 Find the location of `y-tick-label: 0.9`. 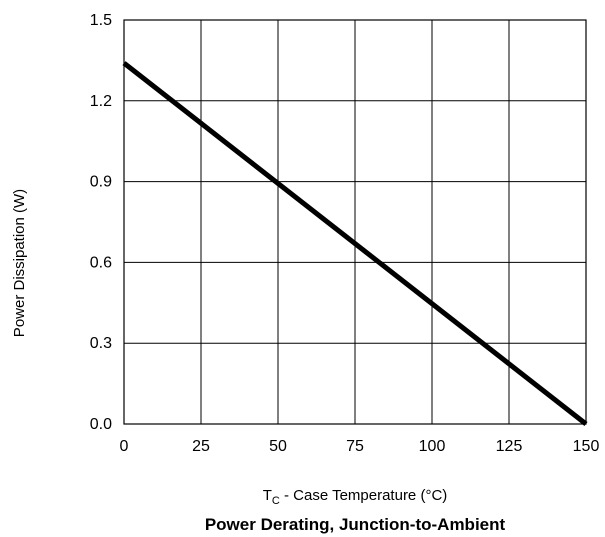

y-tick-label: 0.9 is located at coordinates (101, 182).